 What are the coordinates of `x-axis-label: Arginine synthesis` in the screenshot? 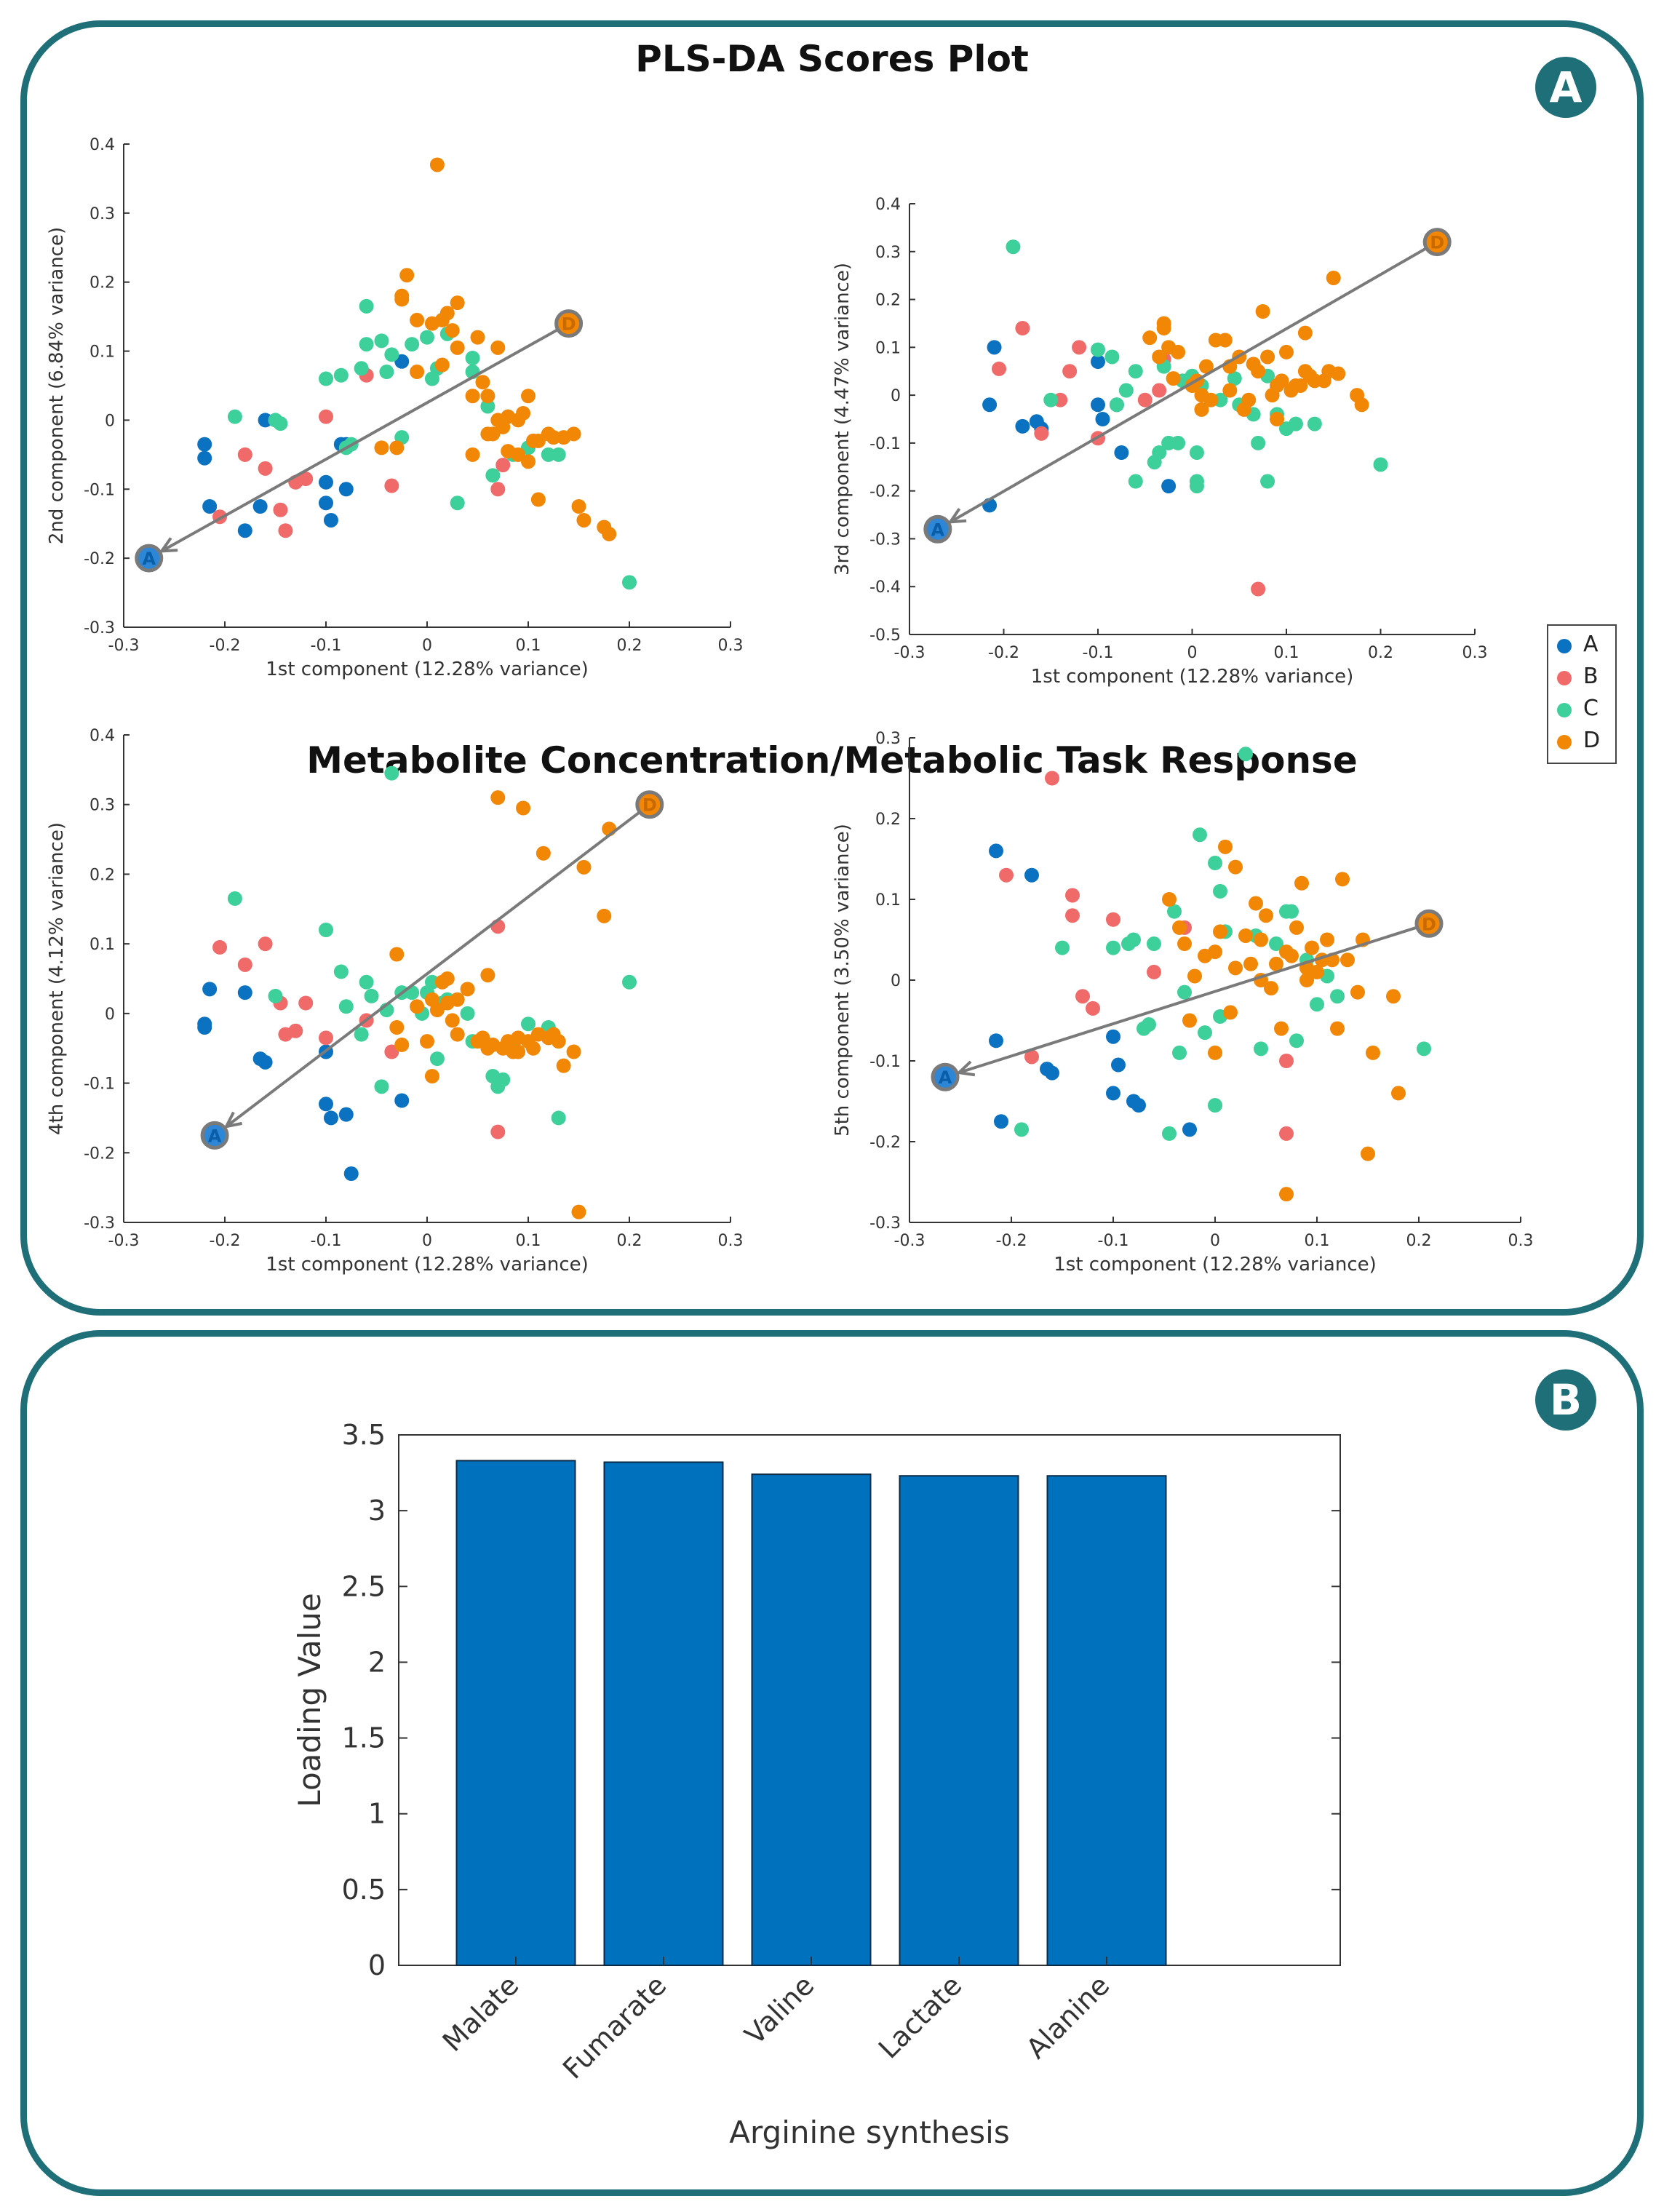 It's located at (869, 2132).